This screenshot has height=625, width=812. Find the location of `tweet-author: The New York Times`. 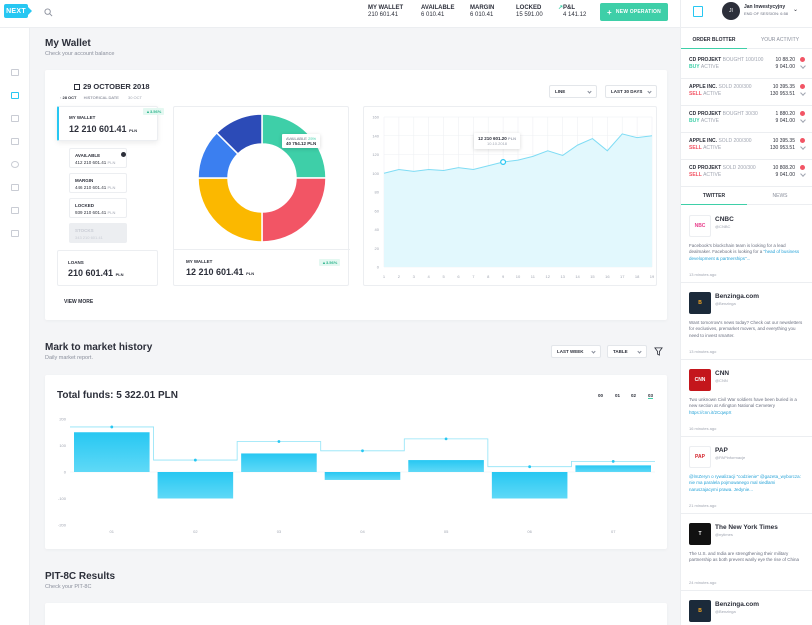

tweet-author: The New York Times is located at coordinates (746, 527).